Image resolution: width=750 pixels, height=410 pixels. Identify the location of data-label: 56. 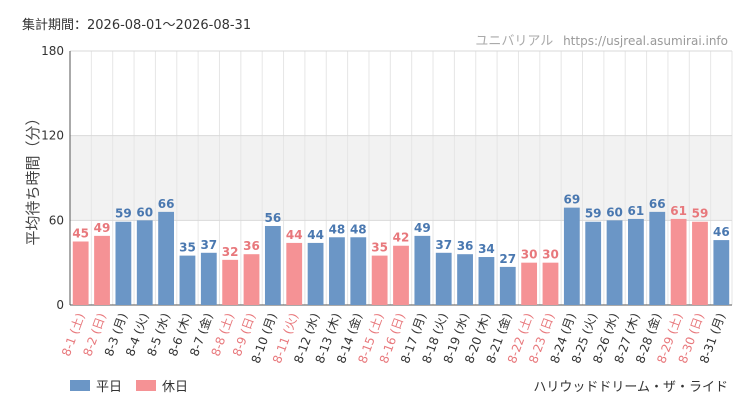
(273, 218).